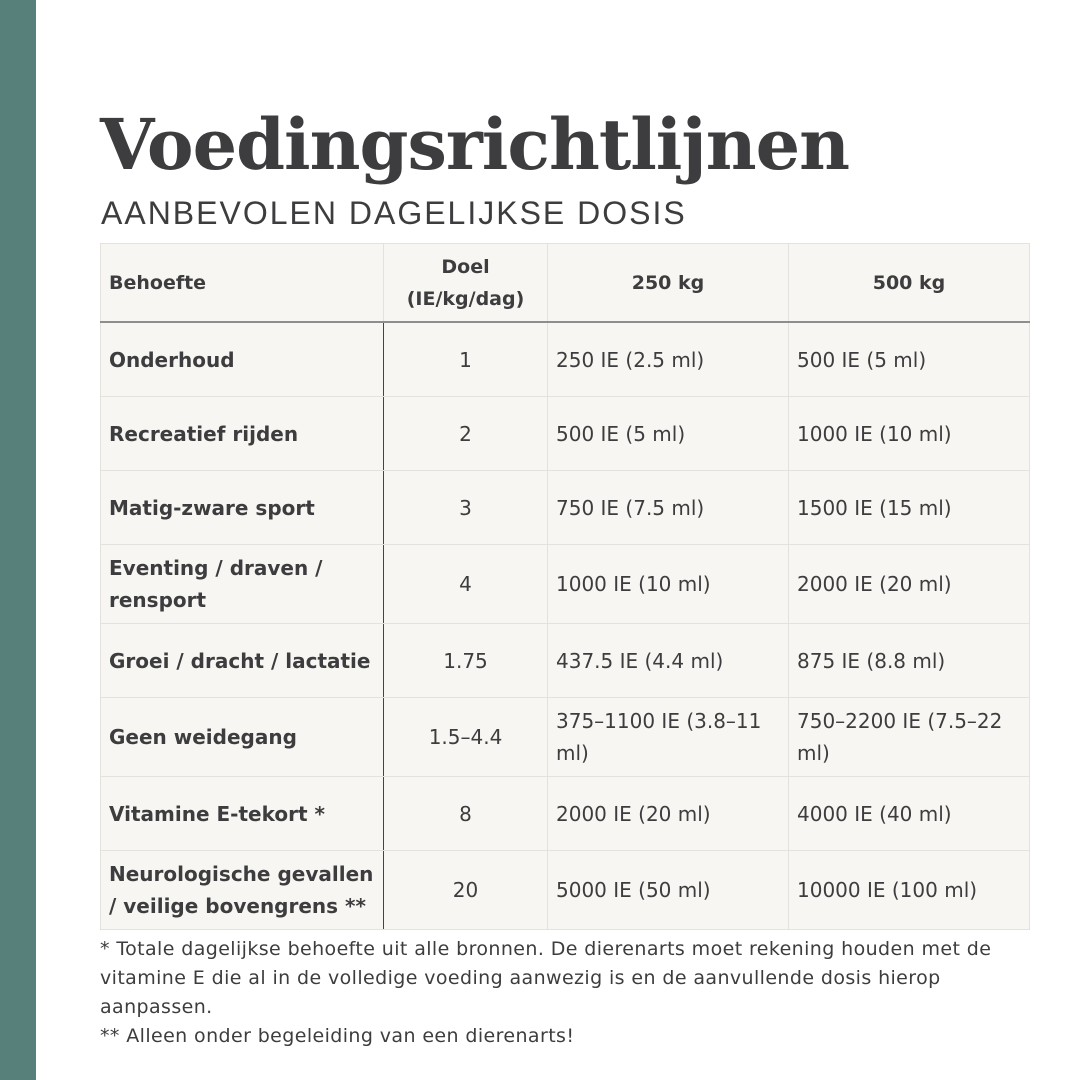  I want to click on cell-doel: 20, so click(465, 890).